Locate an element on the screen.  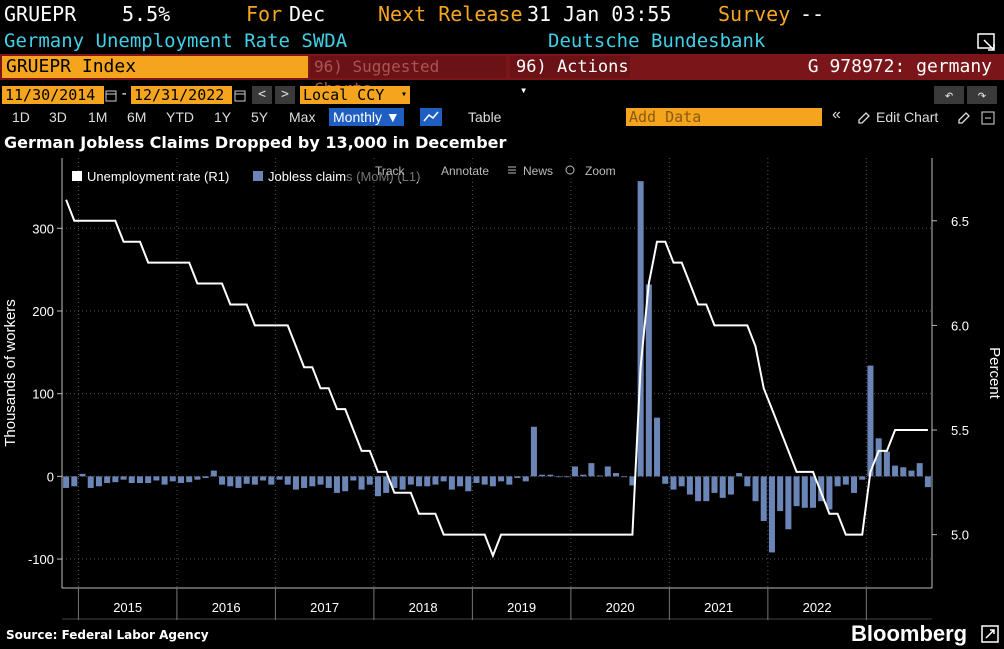
period-3d: 3D is located at coordinates (58, 117).